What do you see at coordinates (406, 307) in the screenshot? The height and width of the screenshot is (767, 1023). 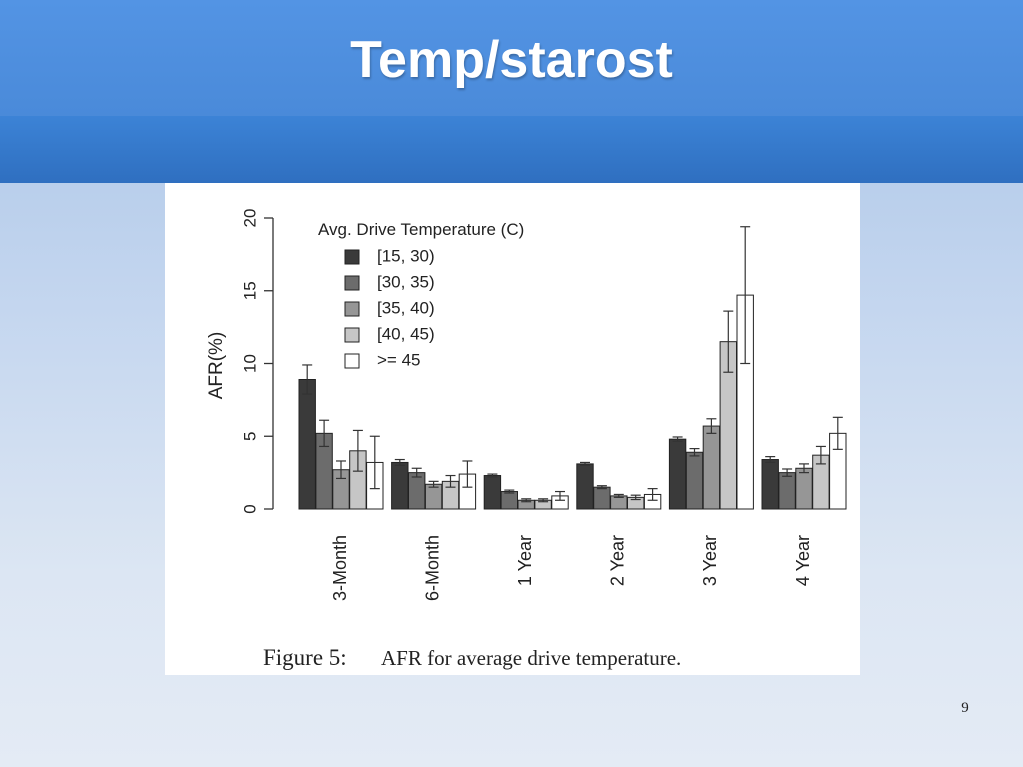 I see `legend-label: [35, 40)` at bounding box center [406, 307].